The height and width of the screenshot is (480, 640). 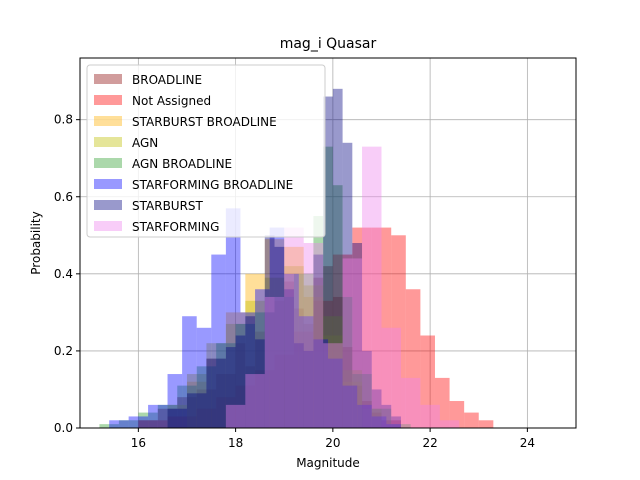 What do you see at coordinates (328, 262) in the screenshot?
I see `bar-s6-b13` at bounding box center [328, 262].